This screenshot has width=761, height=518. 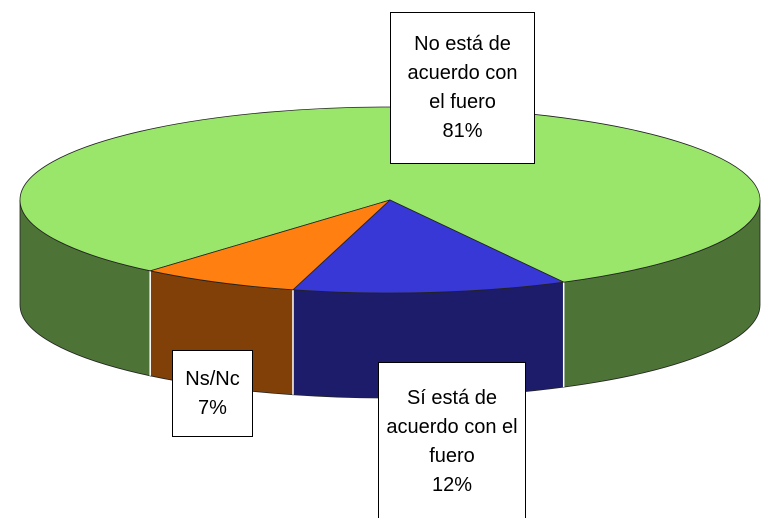 What do you see at coordinates (462, 131) in the screenshot?
I see `label-value: 81%` at bounding box center [462, 131].